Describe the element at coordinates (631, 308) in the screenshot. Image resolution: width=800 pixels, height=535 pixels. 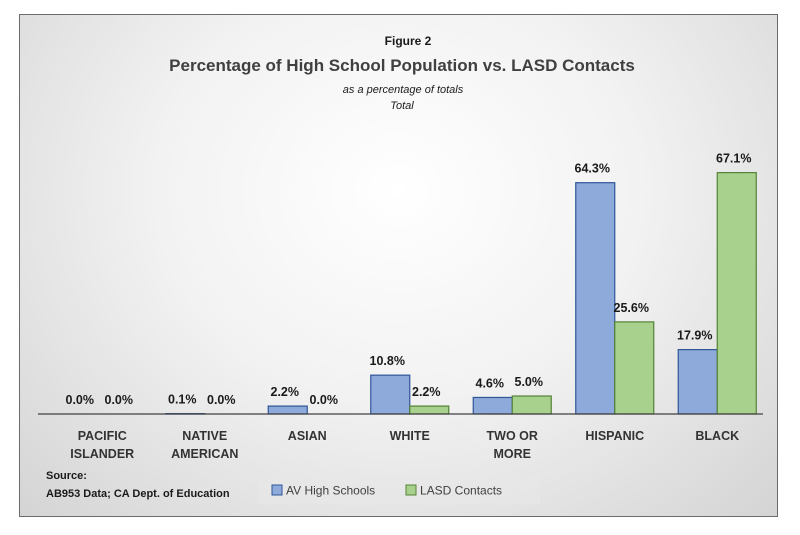
I see `data-label-hispanic-lasd-contacts: 25.6%` at that location.